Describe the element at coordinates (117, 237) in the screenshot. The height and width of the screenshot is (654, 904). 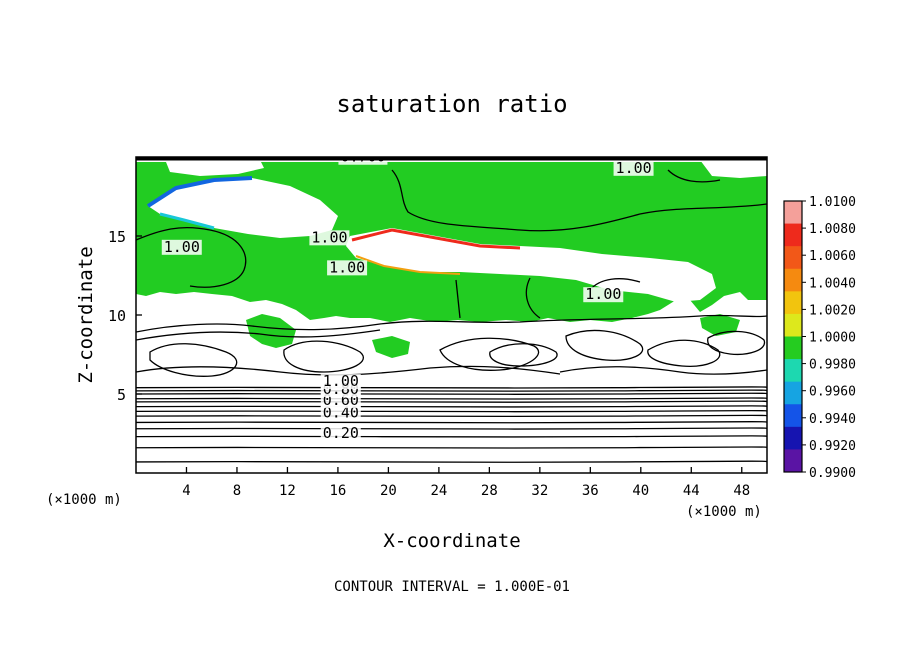
I see `y-tick-label: 15` at that location.